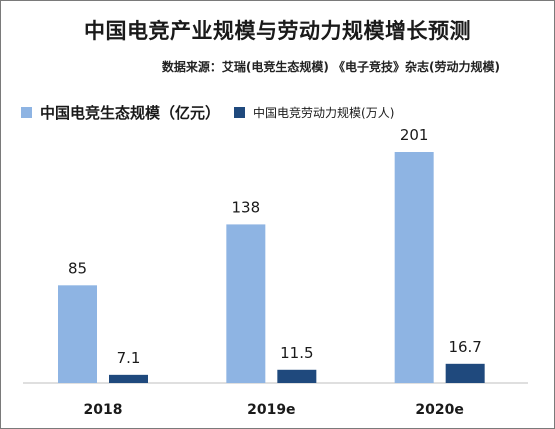 This screenshot has width=555, height=429. What do you see at coordinates (439, 410) in the screenshot?
I see `x-tick-label-2020e: 2020e` at bounding box center [439, 410].